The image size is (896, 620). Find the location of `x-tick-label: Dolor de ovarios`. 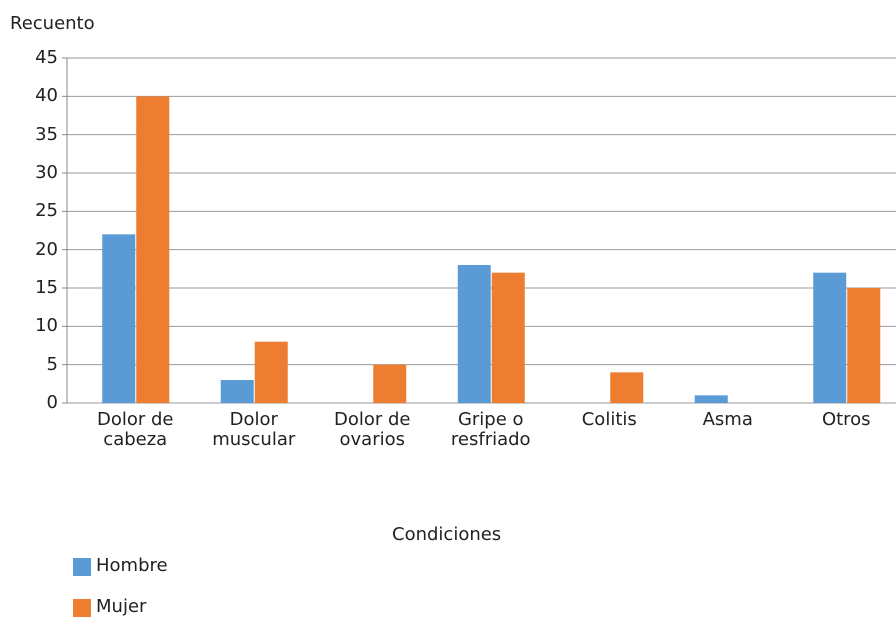

x-tick-label: Dolor de ovarios is located at coordinates (372, 429).